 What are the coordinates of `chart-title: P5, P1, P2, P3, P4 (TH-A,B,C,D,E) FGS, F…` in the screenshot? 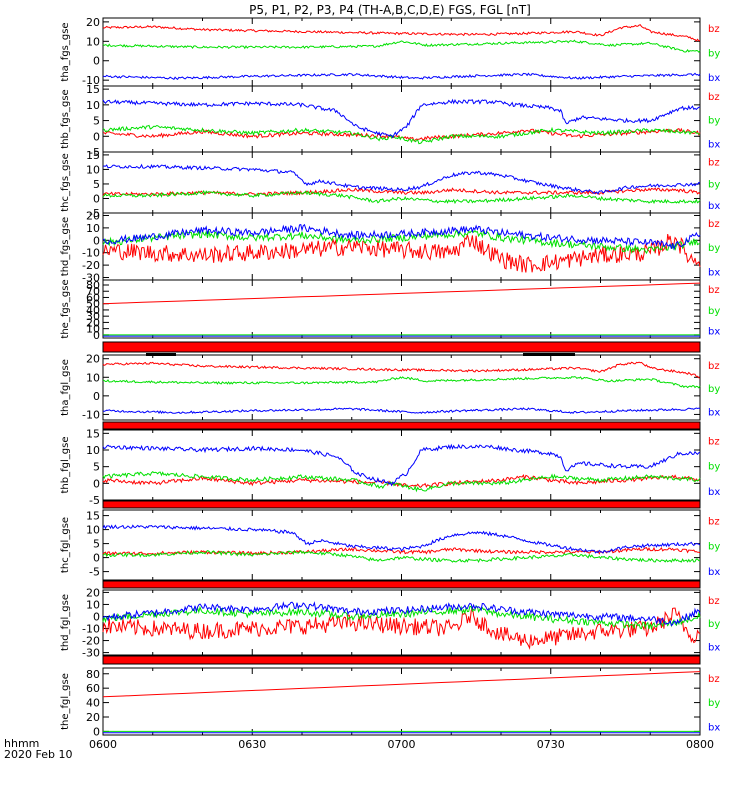 It's located at (390, 10).